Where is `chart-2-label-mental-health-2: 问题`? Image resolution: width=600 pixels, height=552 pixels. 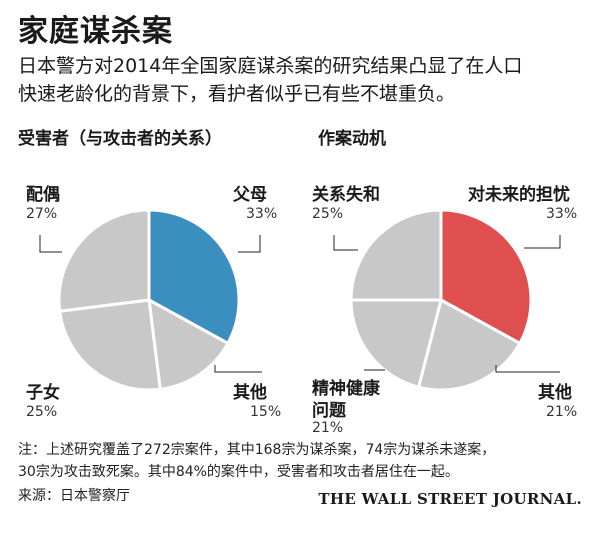 chart-2-label-mental-health-2: 问题 is located at coordinates (329, 411).